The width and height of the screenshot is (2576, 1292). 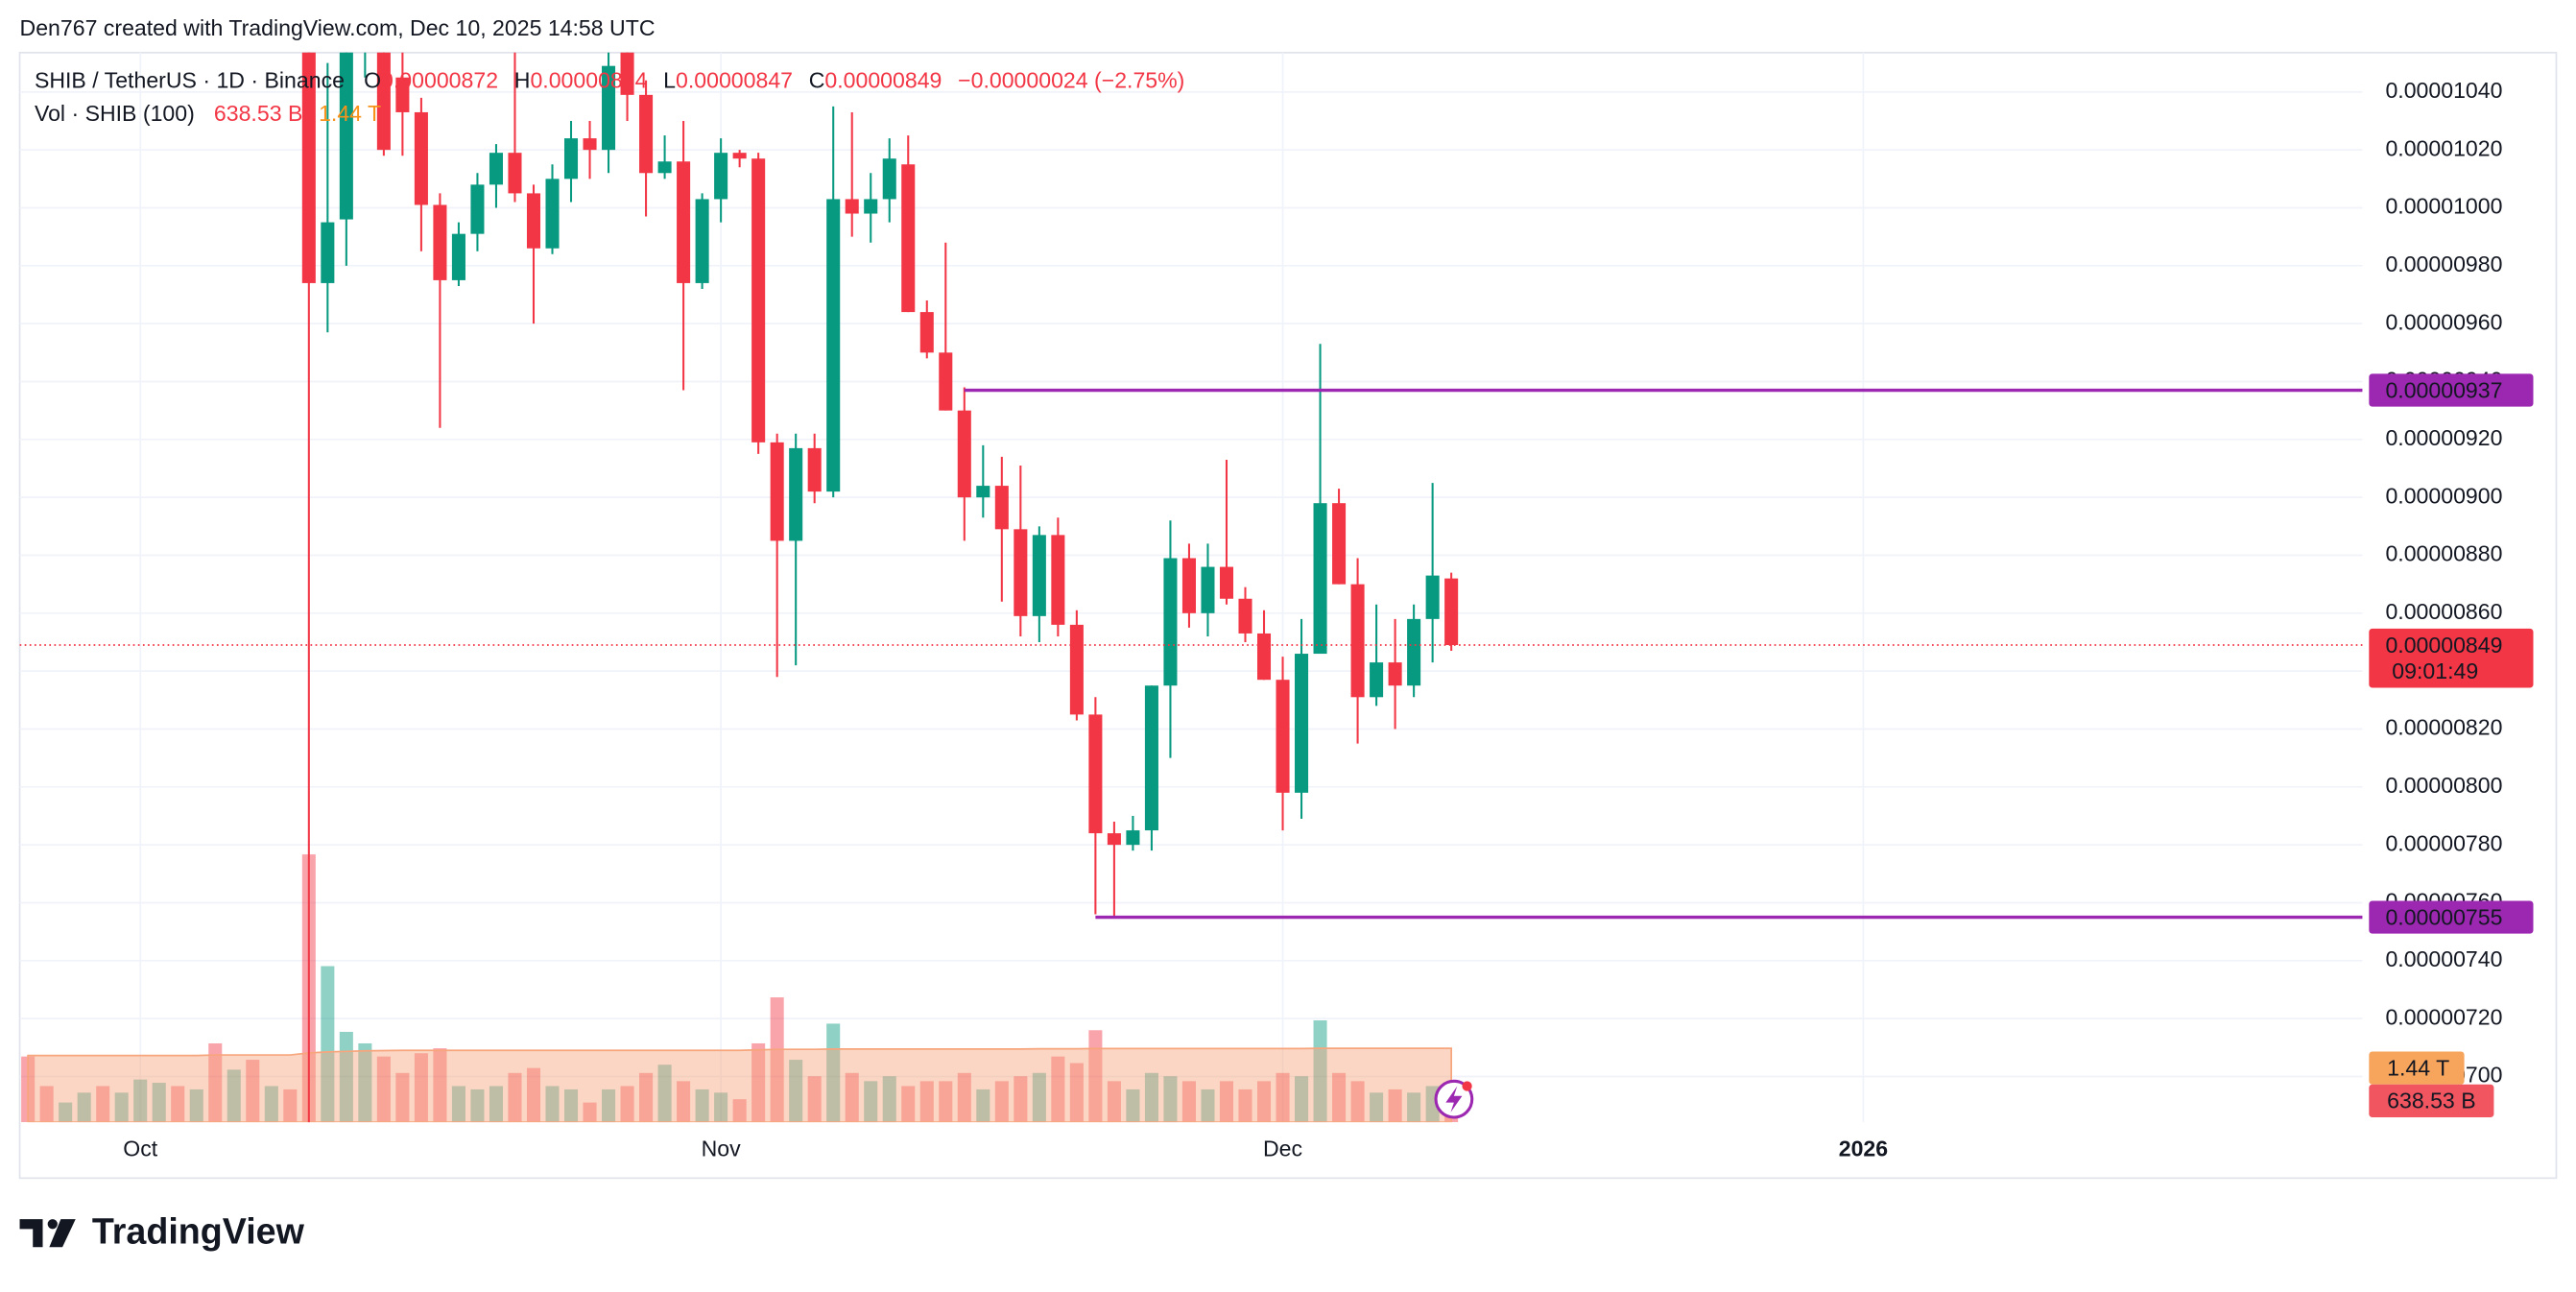 What do you see at coordinates (208, 113) in the screenshot?
I see `legend-volume: Vol · SHIB (100) 638.53 B 1.44 T` at bounding box center [208, 113].